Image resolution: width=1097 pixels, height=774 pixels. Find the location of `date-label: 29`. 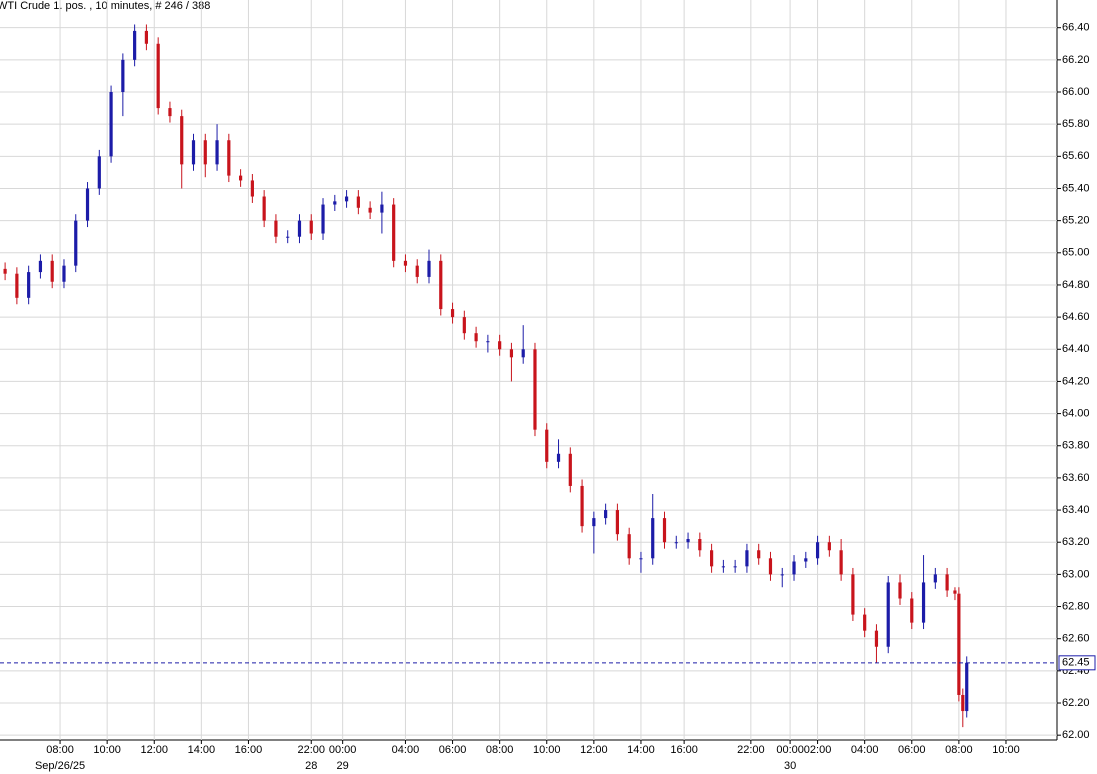

date-label: 29 is located at coordinates (343, 766).